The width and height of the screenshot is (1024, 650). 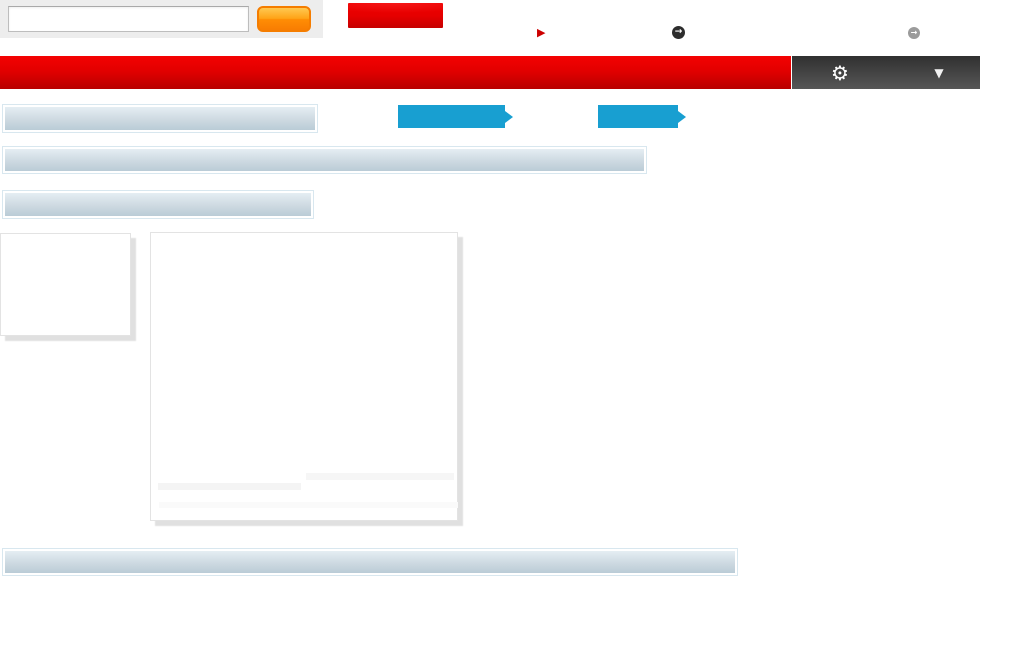 What do you see at coordinates (678, 32) in the screenshot?
I see `arrow-circle-dark-icon: →` at bounding box center [678, 32].